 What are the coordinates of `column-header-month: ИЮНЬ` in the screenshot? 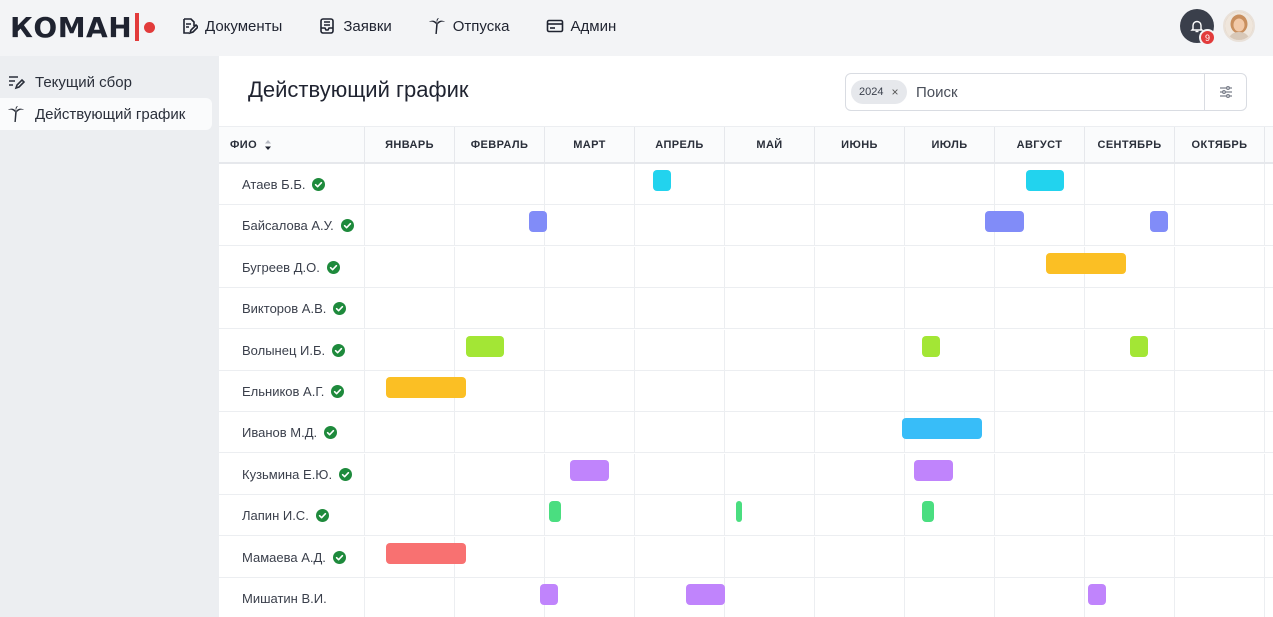 It's located at (859, 145).